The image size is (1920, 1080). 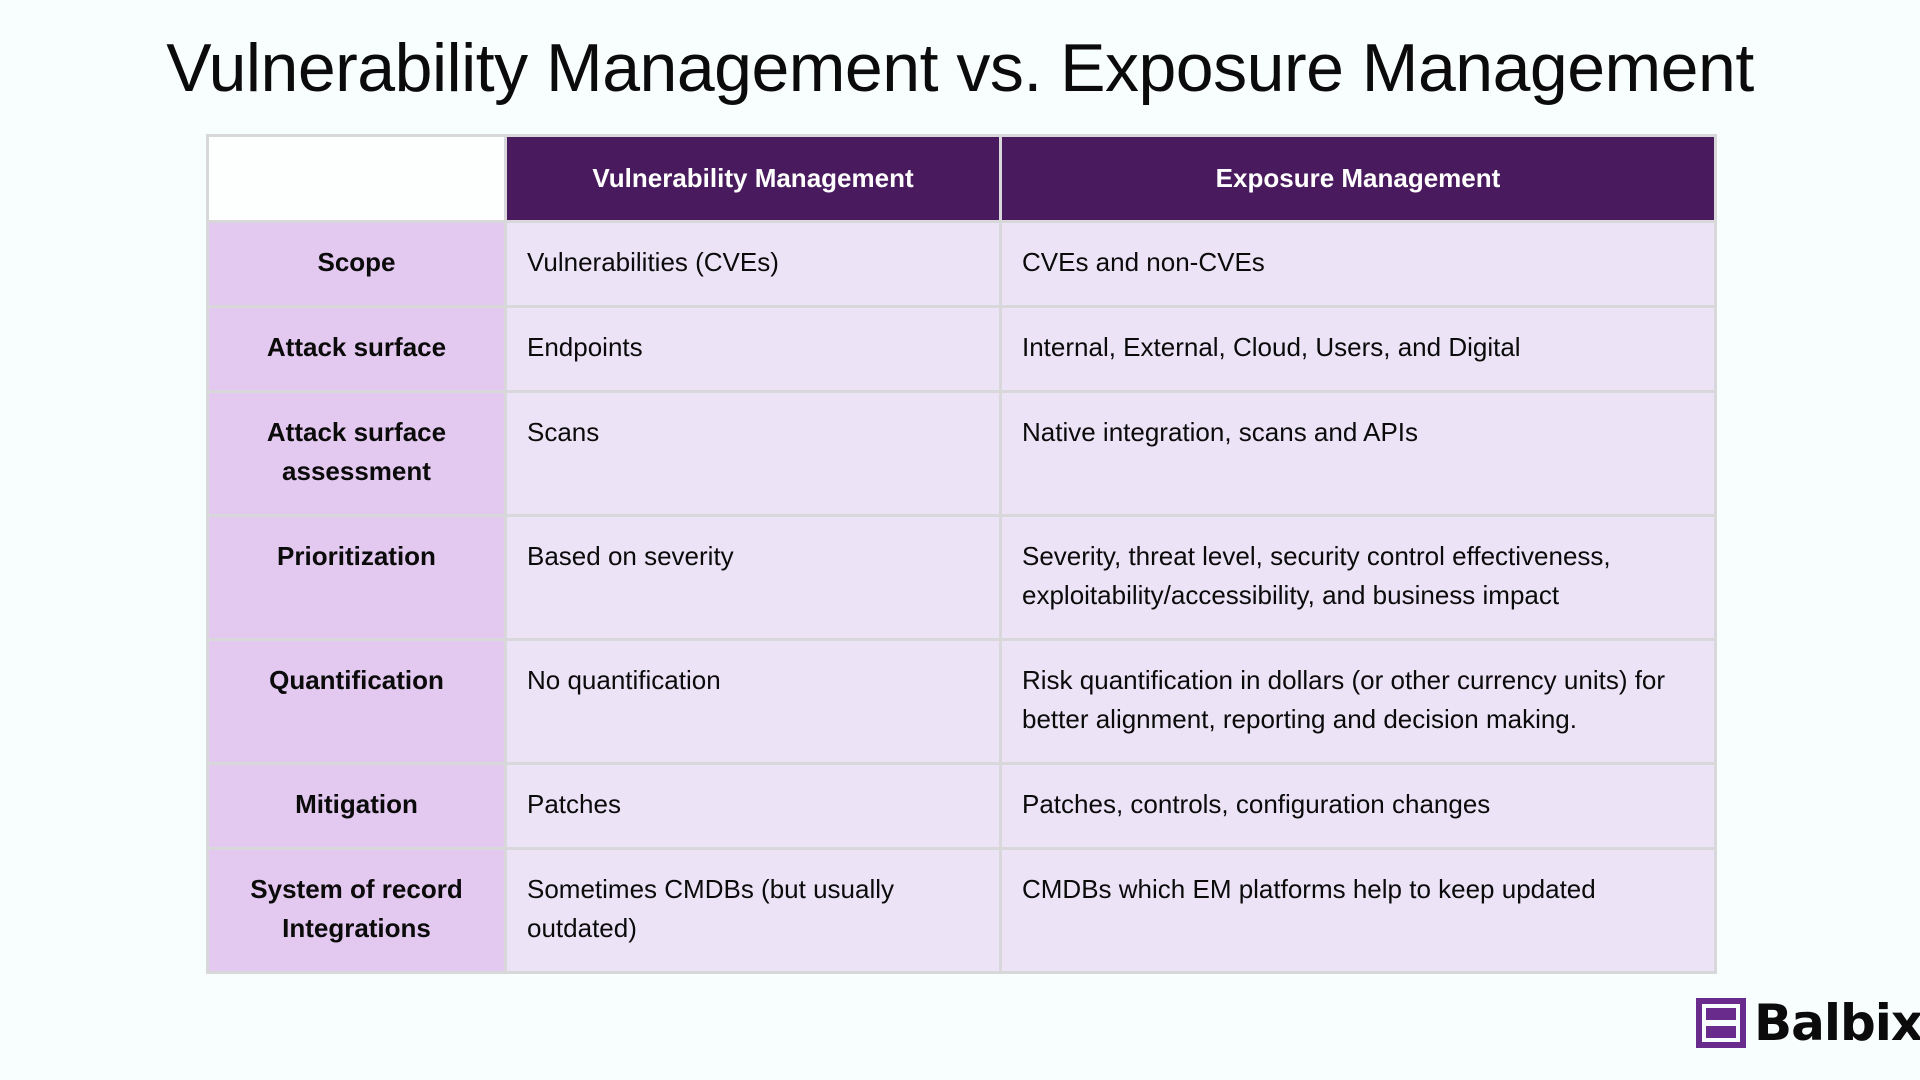 What do you see at coordinates (753, 910) in the screenshot?
I see `cell-vm-system-of-record: Sometimes CMDBs (but usually outdated)` at bounding box center [753, 910].